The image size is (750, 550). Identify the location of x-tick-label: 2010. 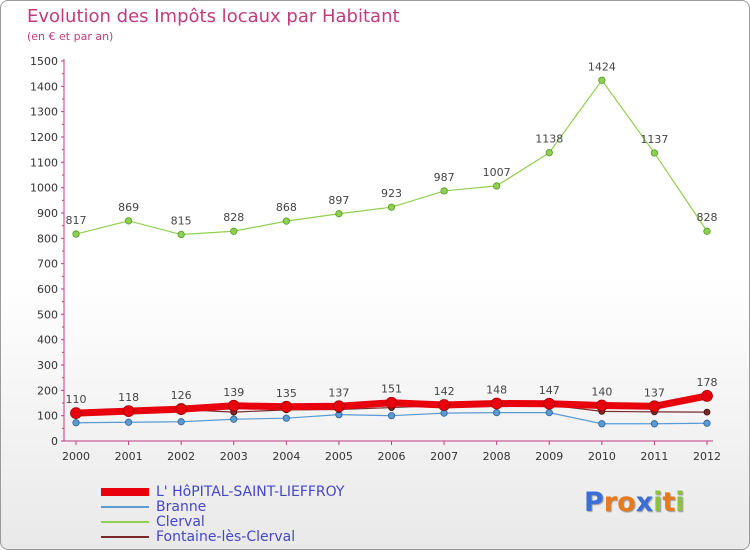
(602, 456).